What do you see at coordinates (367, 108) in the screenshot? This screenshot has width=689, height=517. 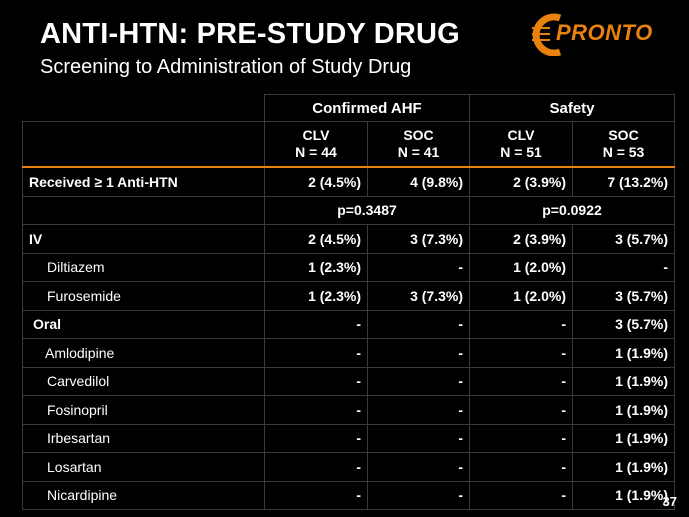 I see `group-confirmed-ahf: Confirmed AHF` at bounding box center [367, 108].